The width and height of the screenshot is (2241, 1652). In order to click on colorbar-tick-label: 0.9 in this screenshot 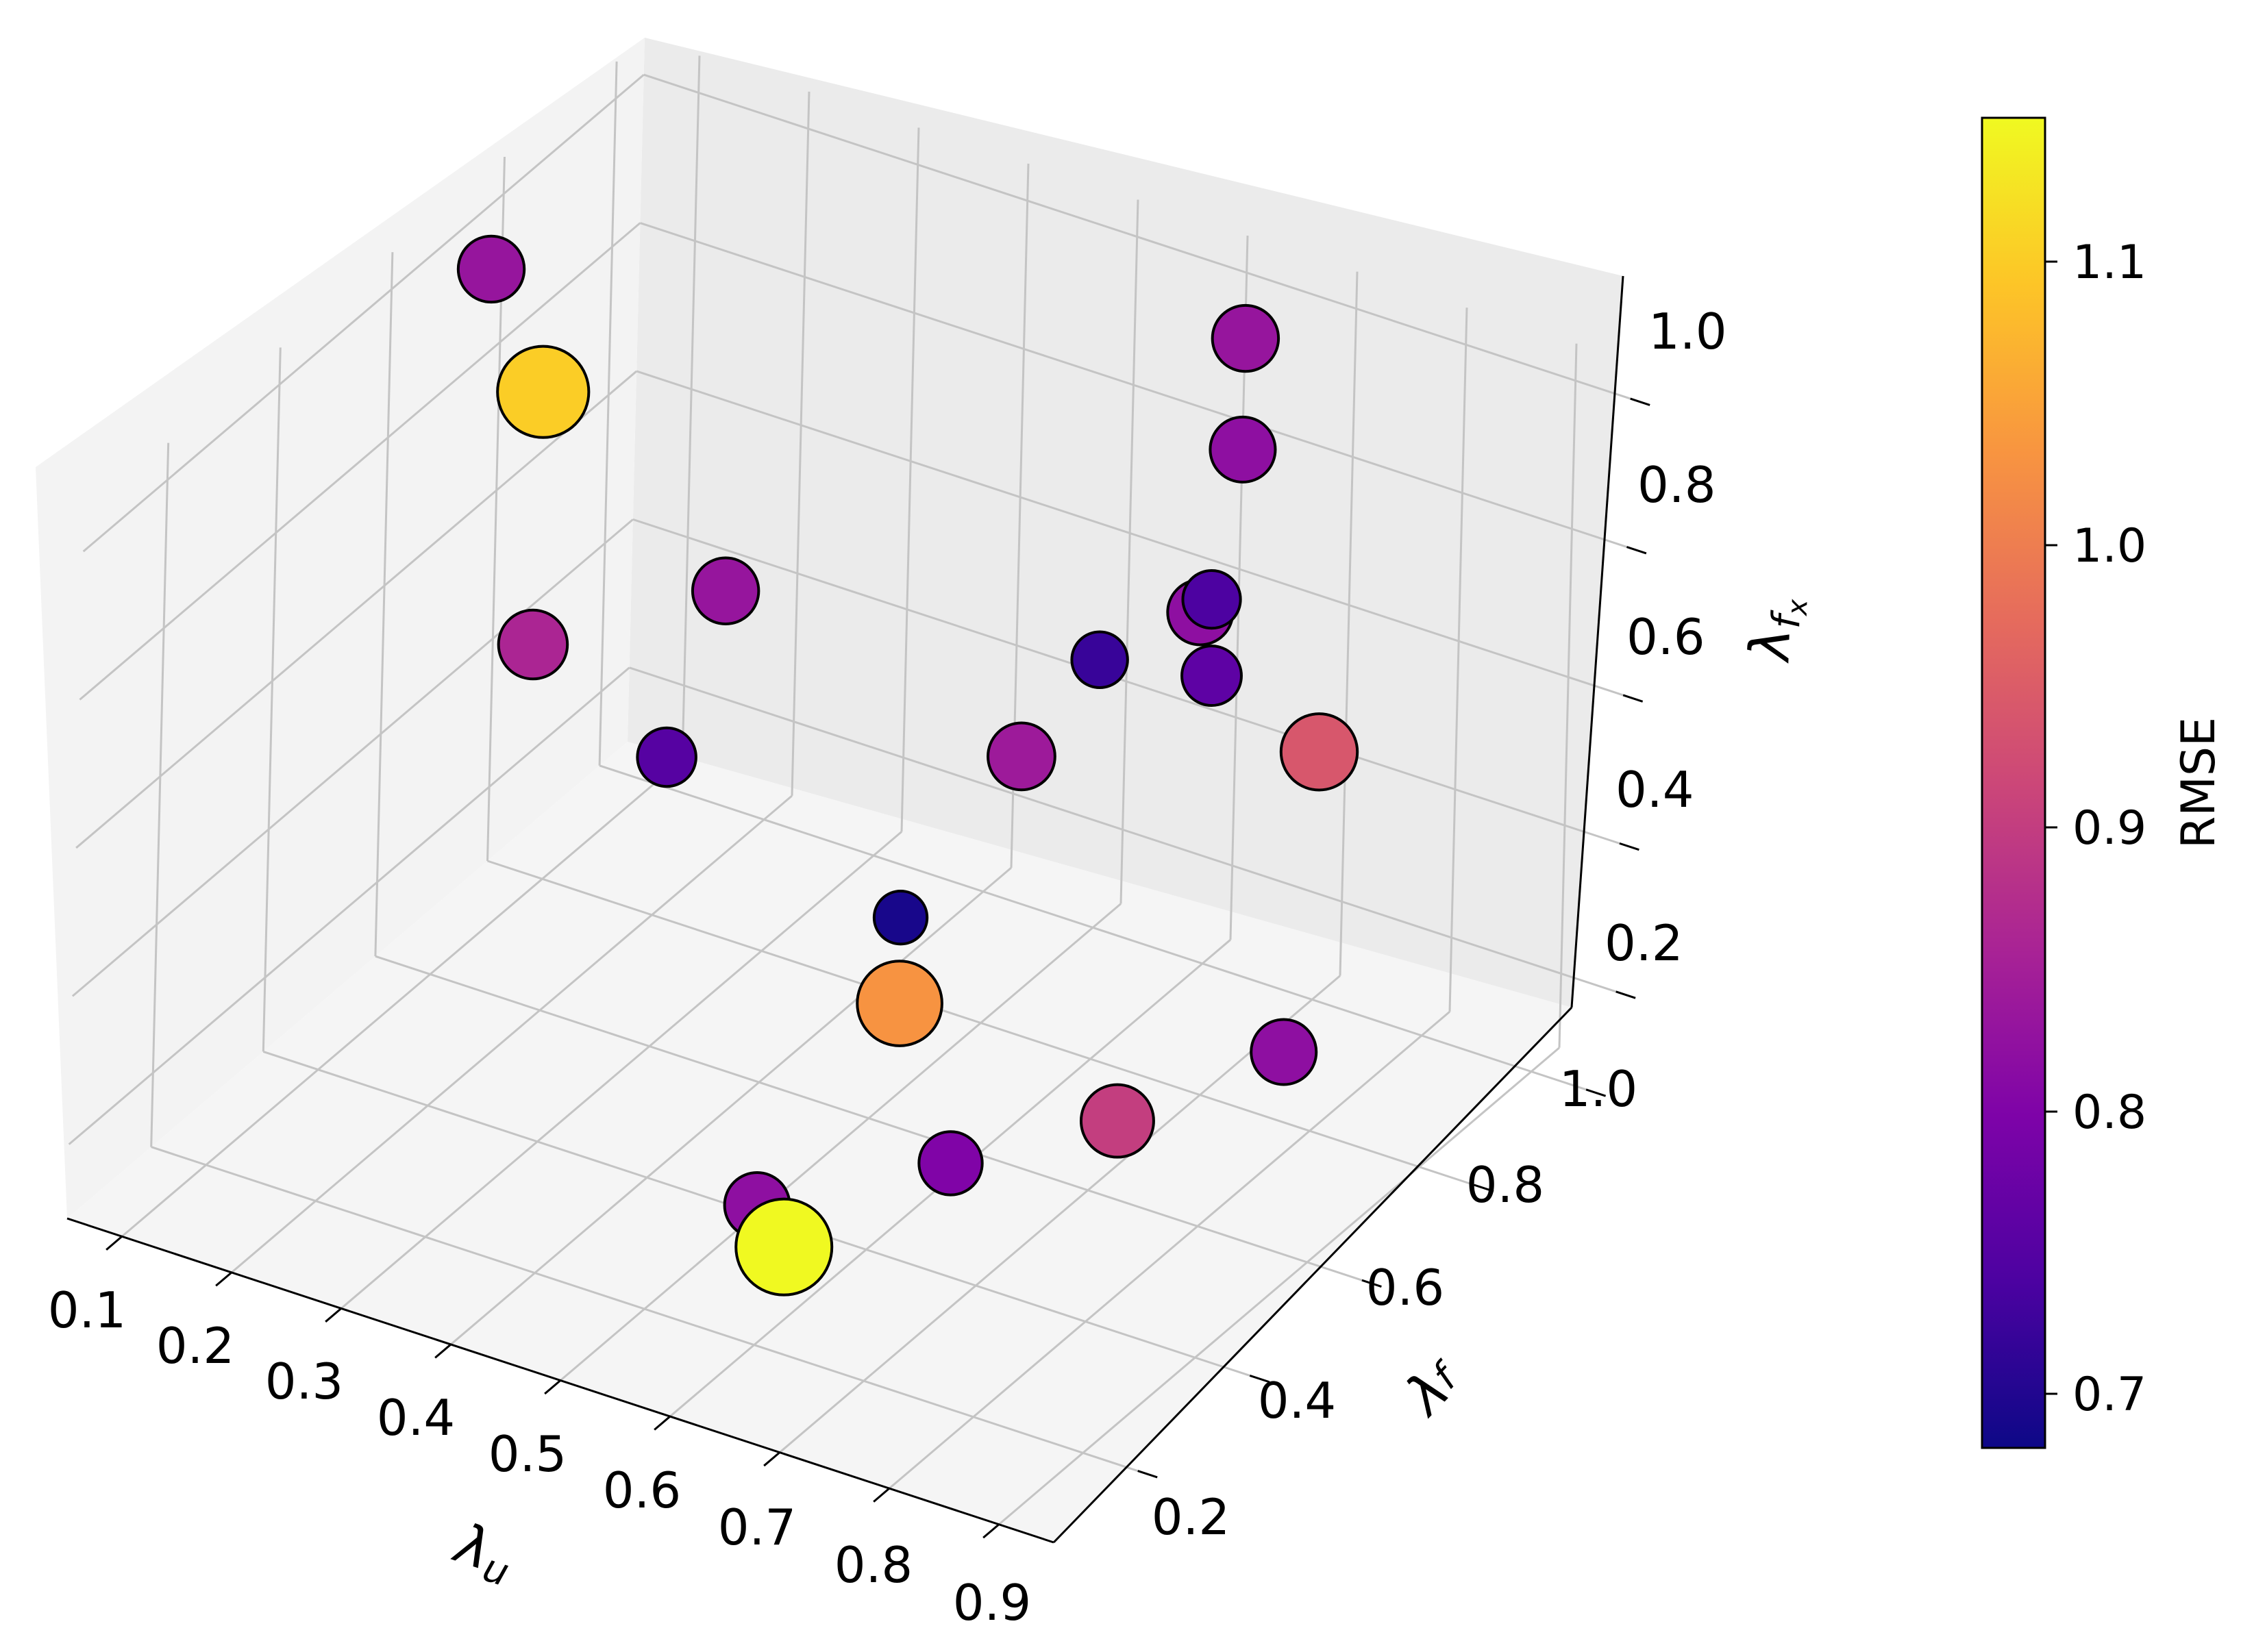, I will do `click(2109, 828)`.